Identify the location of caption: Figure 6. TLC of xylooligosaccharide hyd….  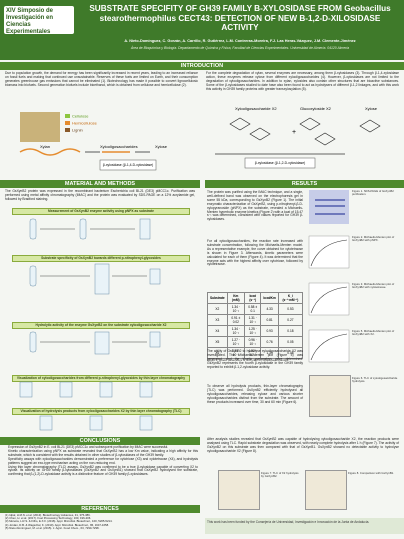
(375, 380).